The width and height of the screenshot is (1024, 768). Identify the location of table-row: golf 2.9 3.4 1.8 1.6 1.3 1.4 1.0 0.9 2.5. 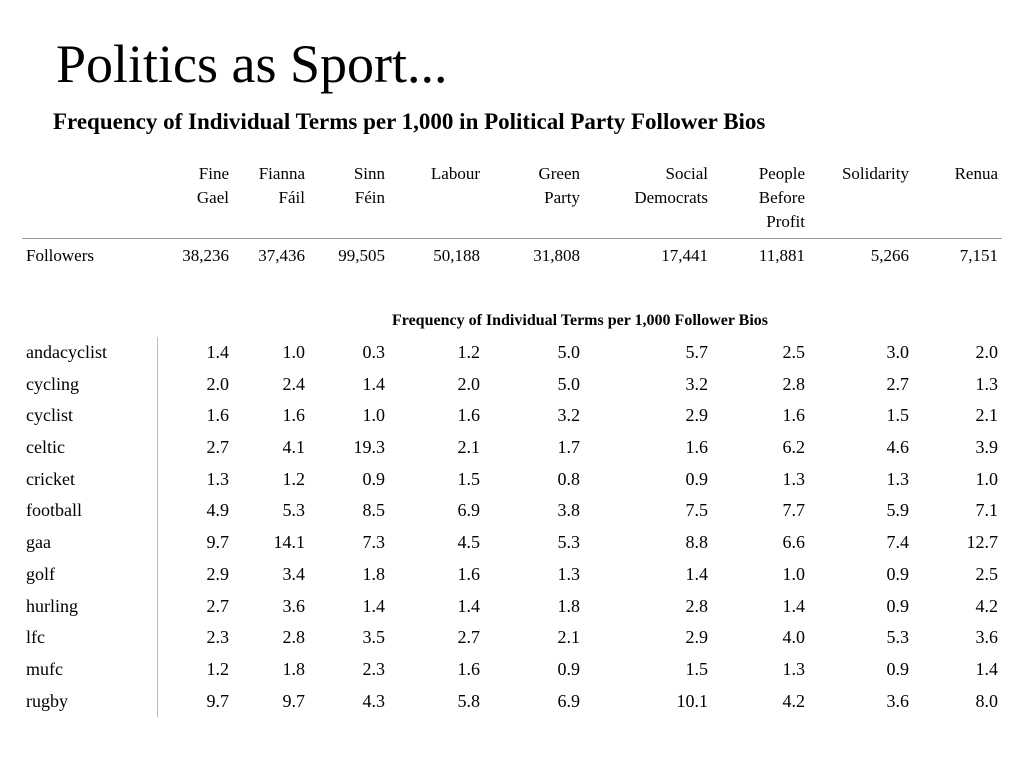
(512, 575).